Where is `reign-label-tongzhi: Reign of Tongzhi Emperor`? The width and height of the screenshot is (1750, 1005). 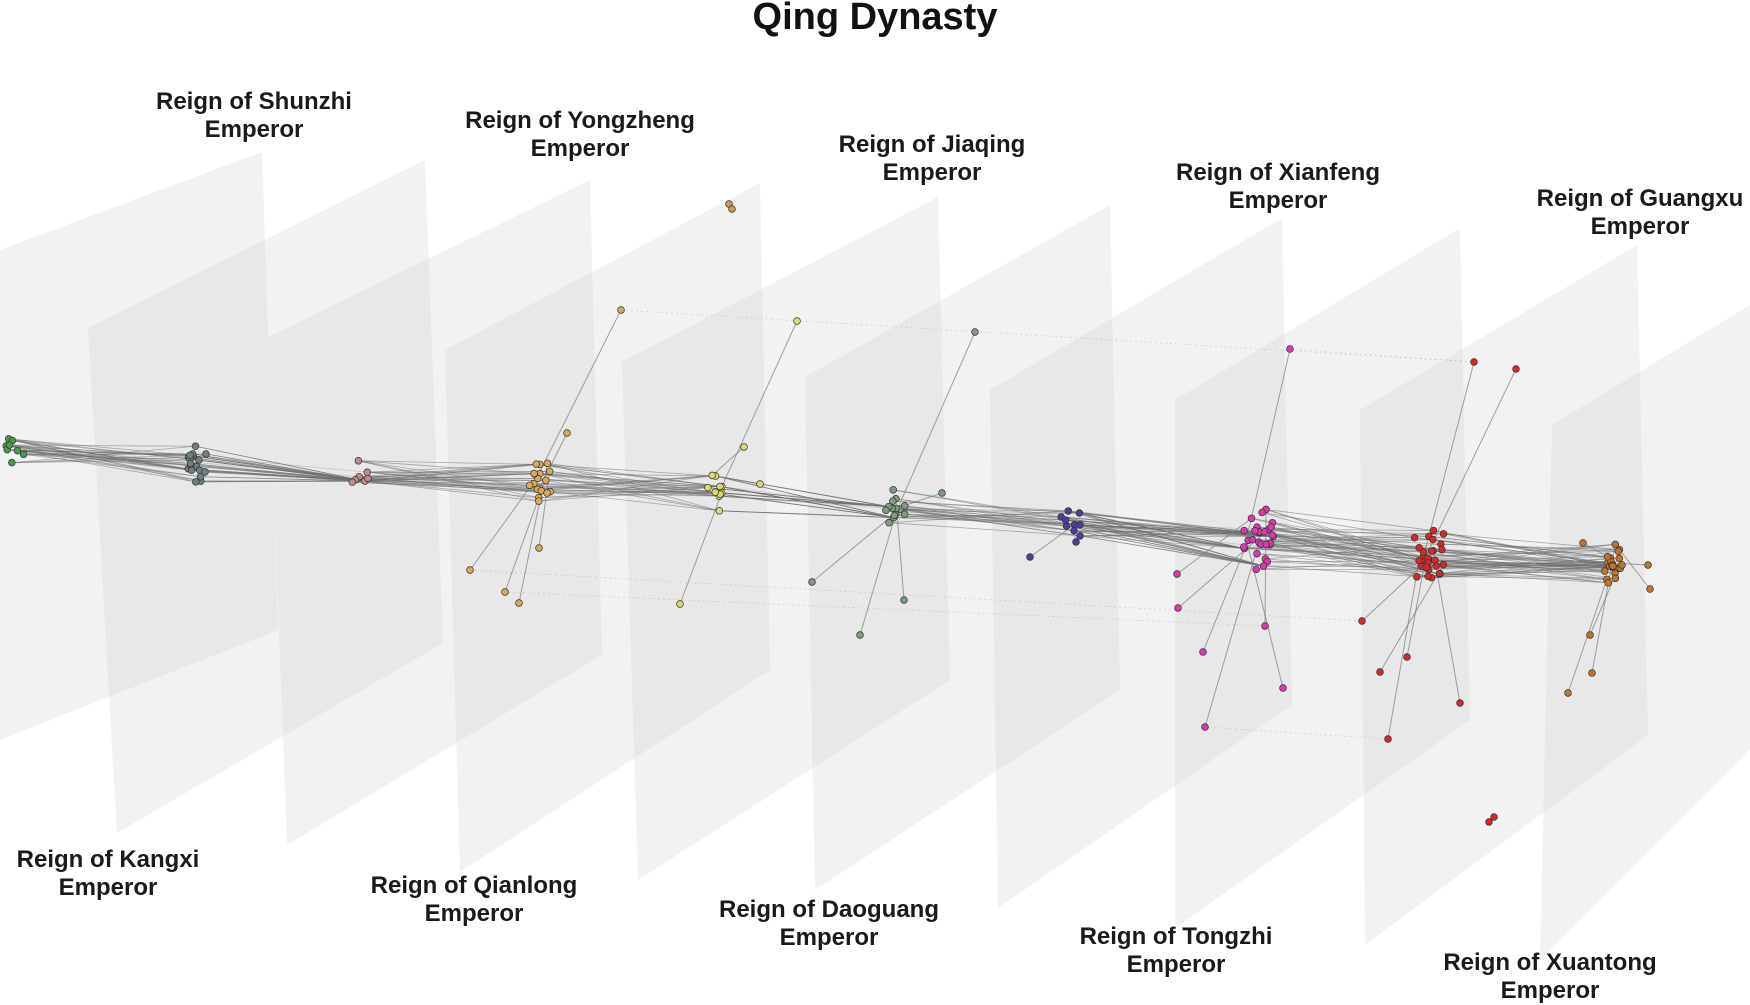 reign-label-tongzhi: Reign of Tongzhi Emperor is located at coordinates (1176, 951).